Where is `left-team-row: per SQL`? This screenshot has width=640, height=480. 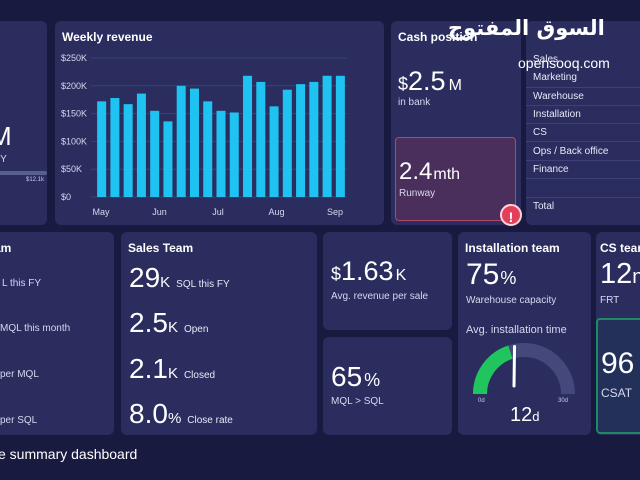
left-team-row: per SQL is located at coordinates (19, 420).